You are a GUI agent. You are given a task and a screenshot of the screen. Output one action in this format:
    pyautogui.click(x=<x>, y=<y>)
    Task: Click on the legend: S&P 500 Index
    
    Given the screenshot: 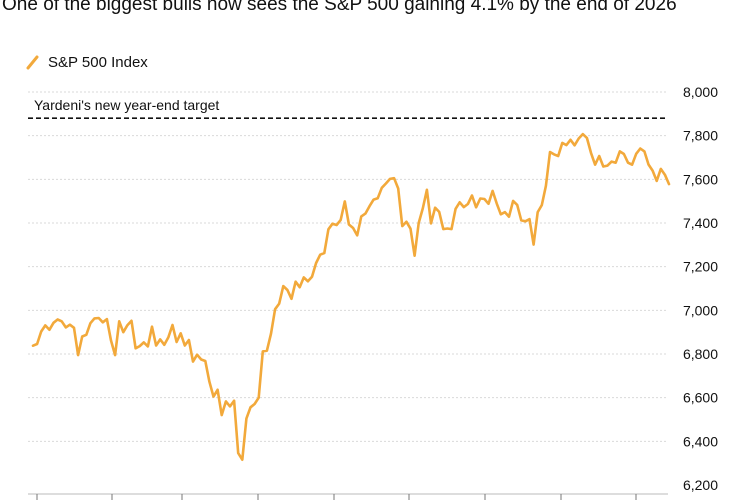 What is the action you would take?
    pyautogui.click(x=87, y=62)
    